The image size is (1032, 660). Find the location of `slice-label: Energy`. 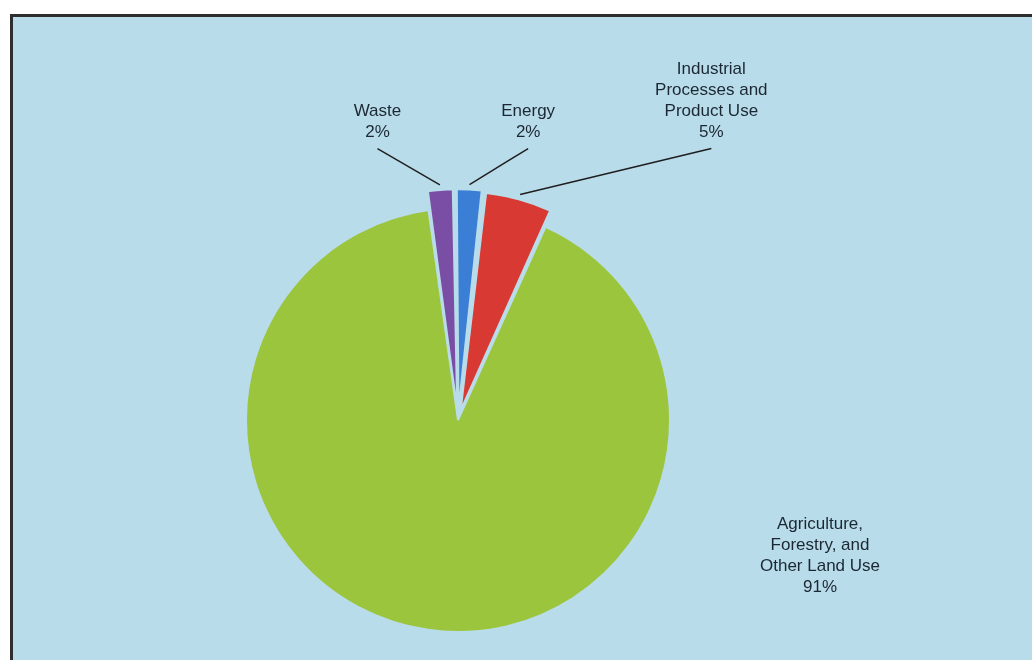

slice-label: Energy is located at coordinates (528, 110).